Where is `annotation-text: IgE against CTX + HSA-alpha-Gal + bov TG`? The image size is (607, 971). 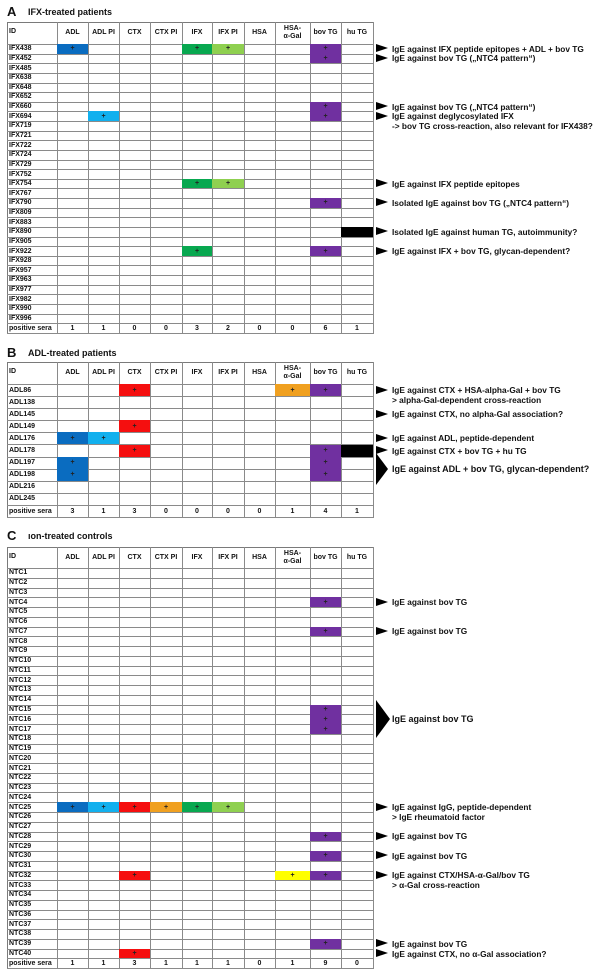 annotation-text: IgE against CTX + HSA-alpha-Gal + bov TG is located at coordinates (476, 390).